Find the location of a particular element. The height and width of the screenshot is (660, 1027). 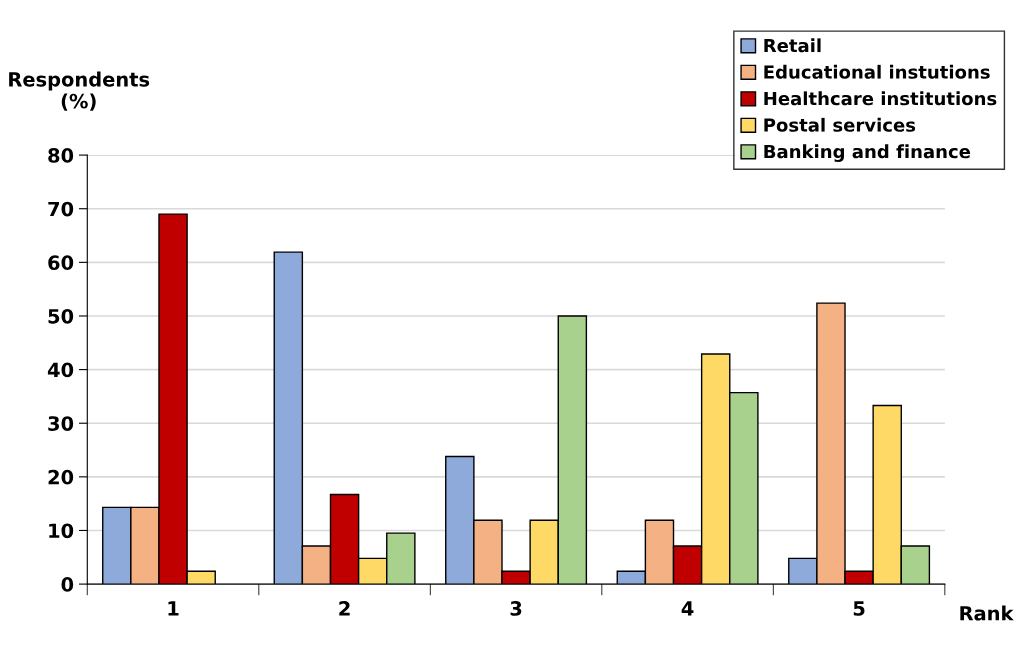

legend-label: Banking and finance is located at coordinates (867, 153).